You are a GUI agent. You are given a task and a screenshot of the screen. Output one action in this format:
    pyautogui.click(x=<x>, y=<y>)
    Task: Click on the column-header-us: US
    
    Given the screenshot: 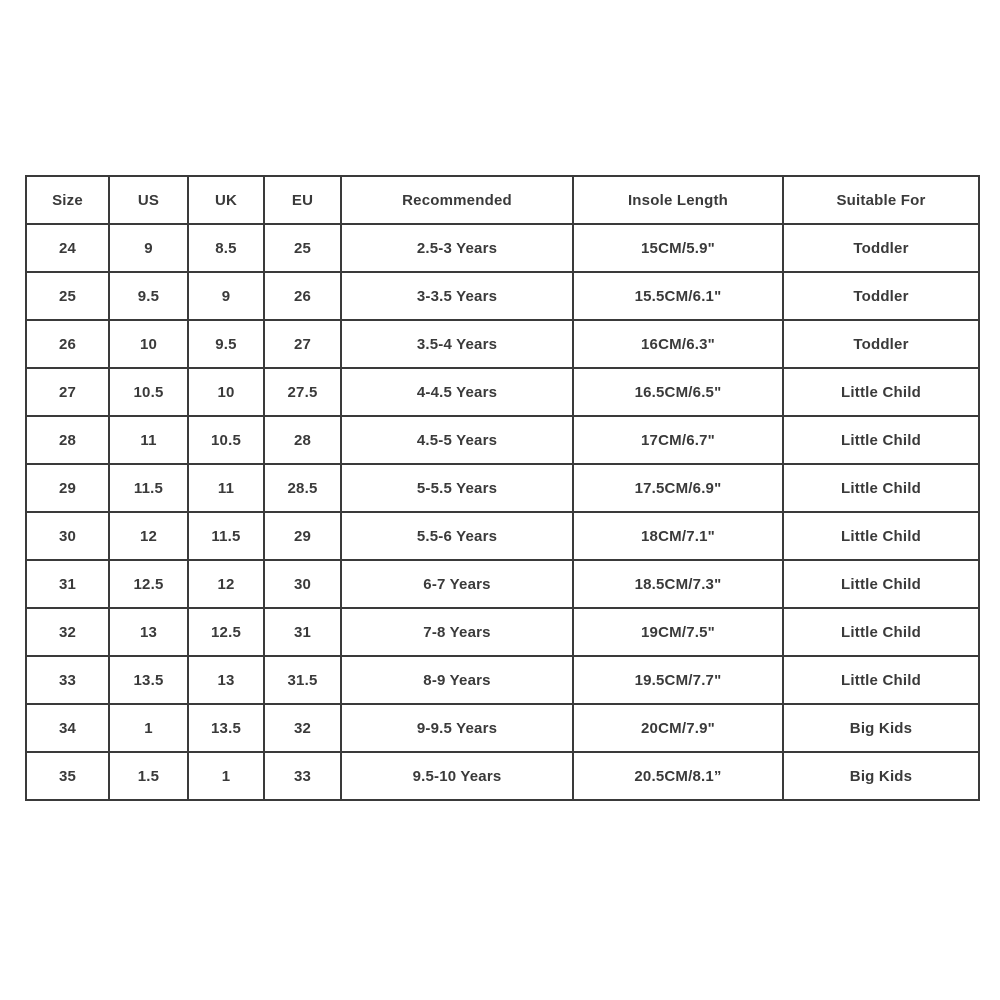 What is the action you would take?
    pyautogui.click(x=148, y=200)
    